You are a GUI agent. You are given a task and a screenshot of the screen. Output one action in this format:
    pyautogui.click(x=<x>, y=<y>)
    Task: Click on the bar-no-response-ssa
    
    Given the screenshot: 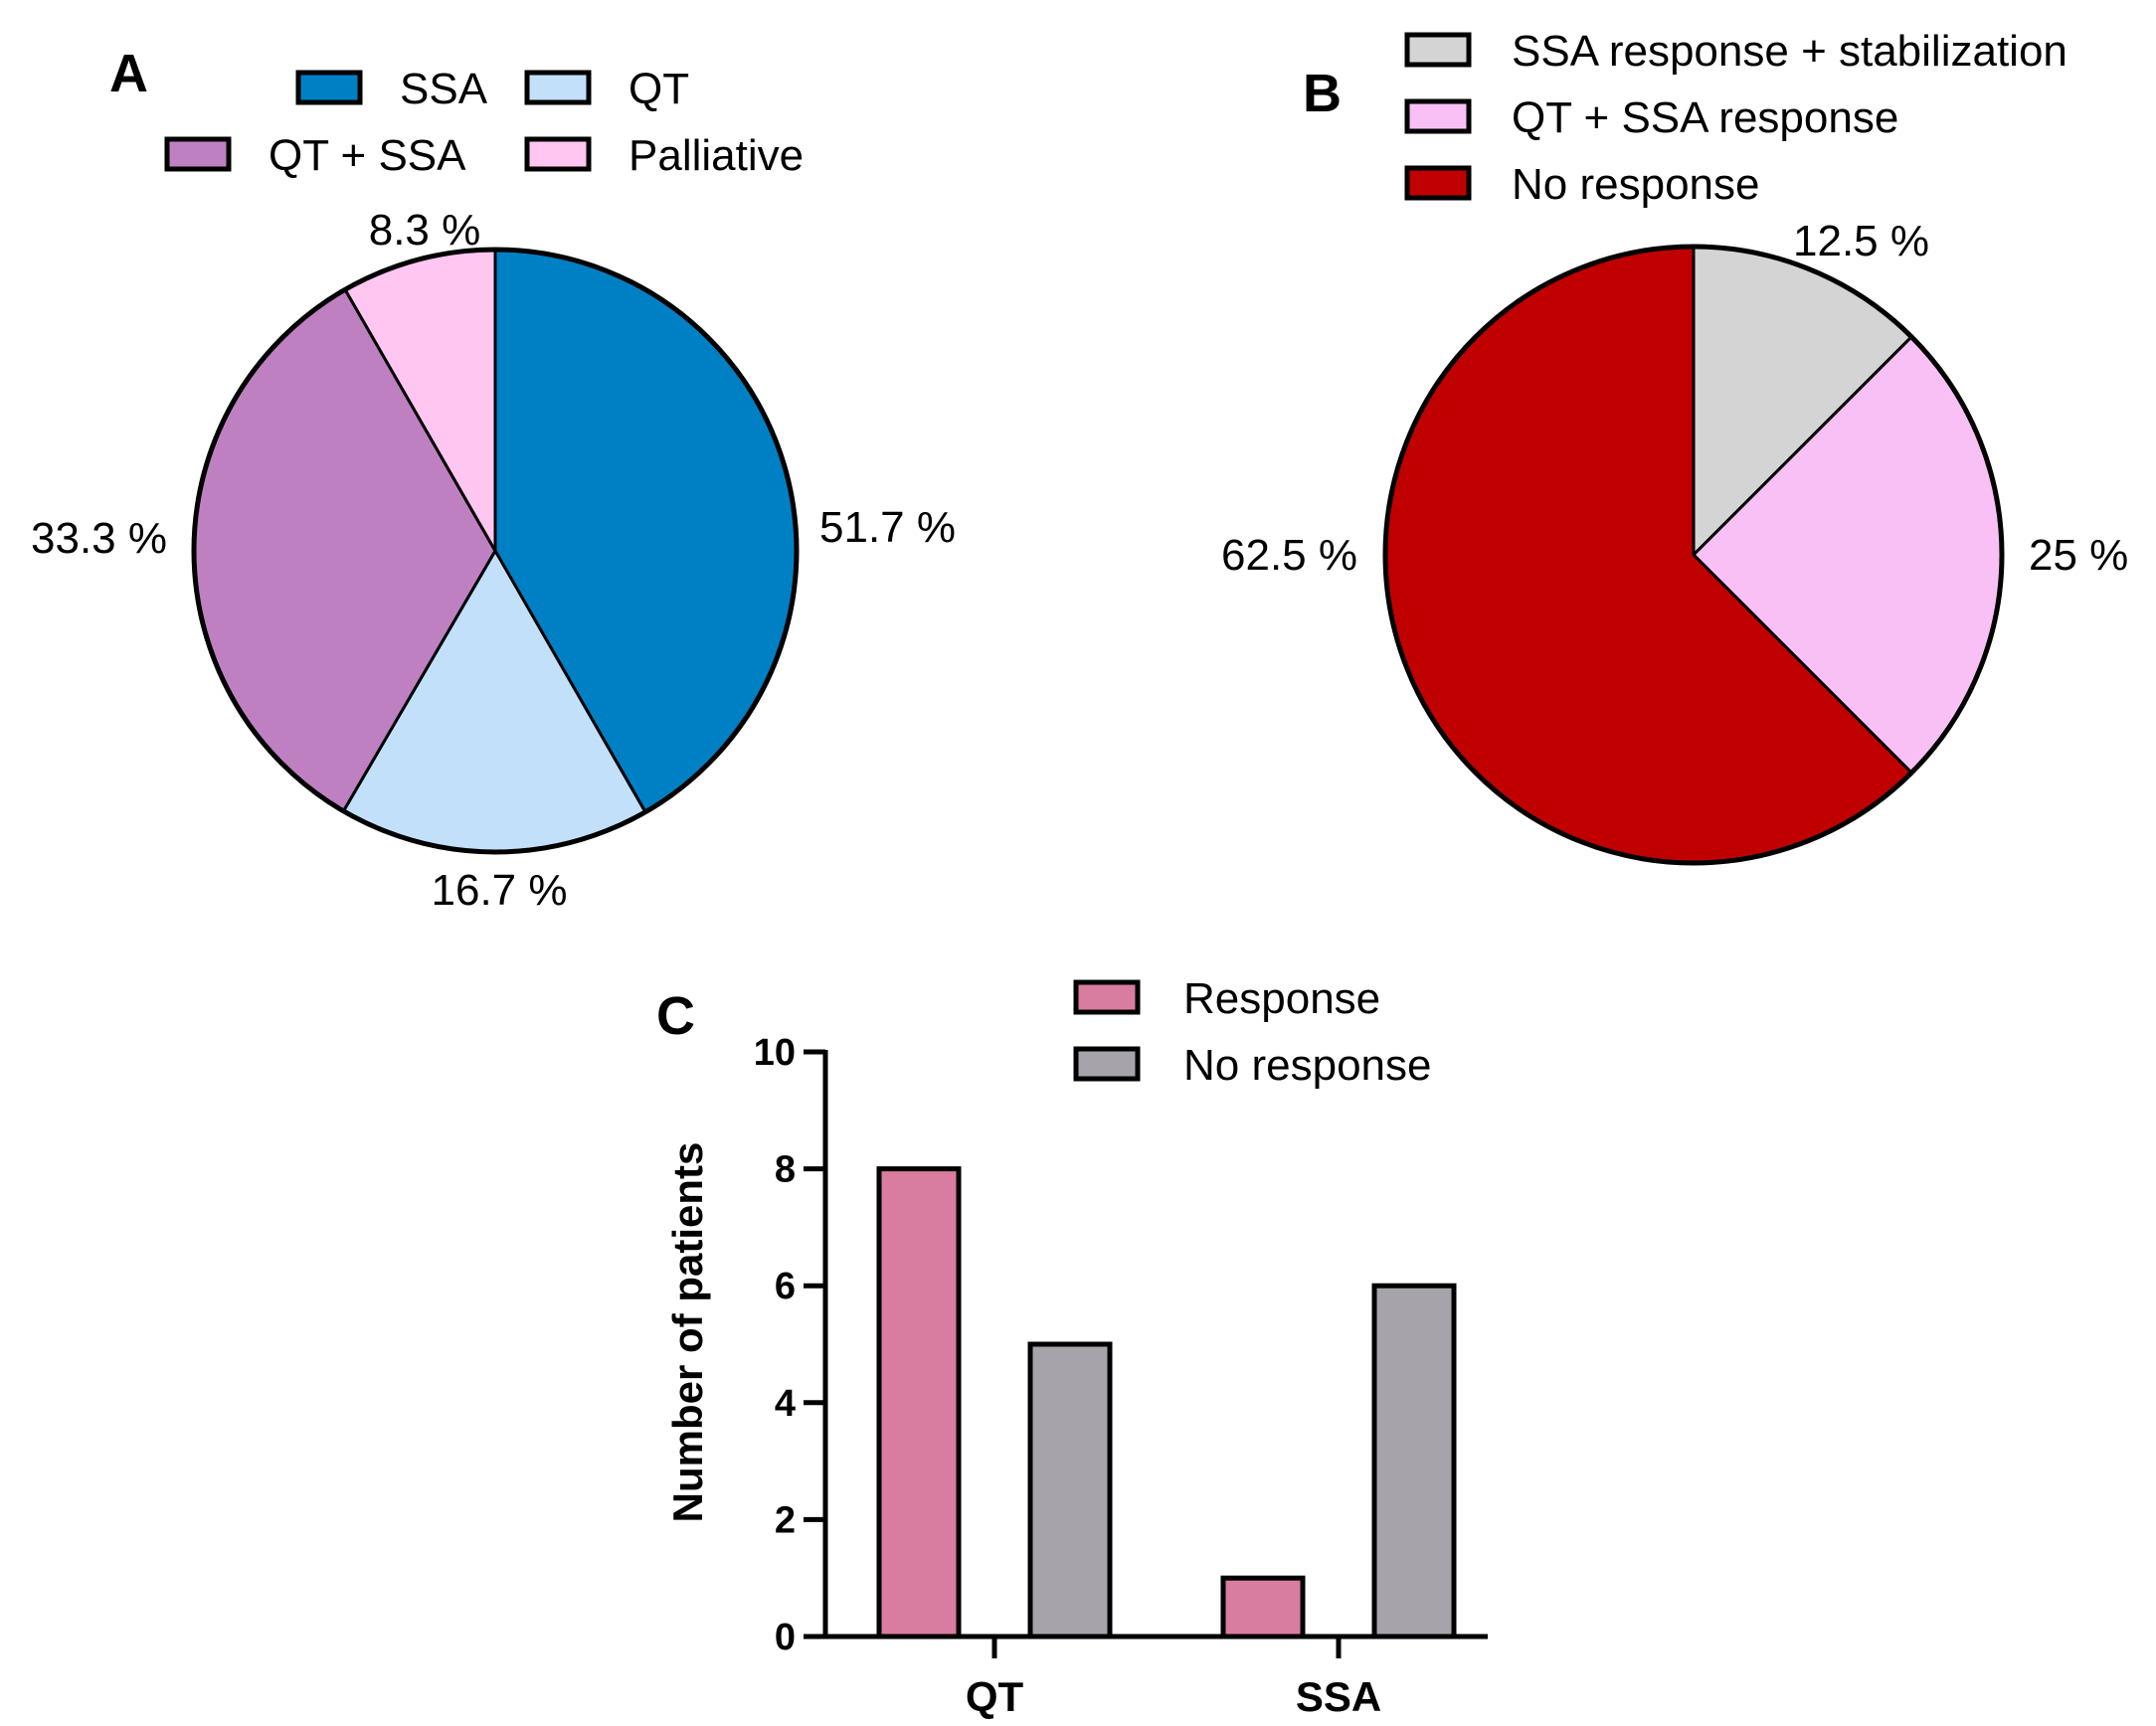 What is the action you would take?
    pyautogui.click(x=1414, y=1462)
    